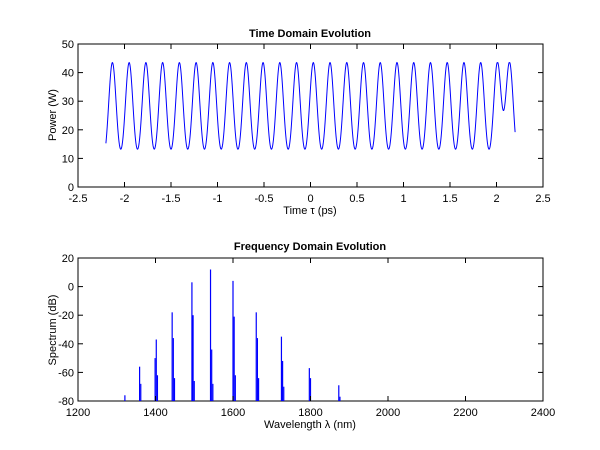  Describe the element at coordinates (155, 413) in the screenshot. I see `frequency-domain-xtick-label: 1400` at that location.